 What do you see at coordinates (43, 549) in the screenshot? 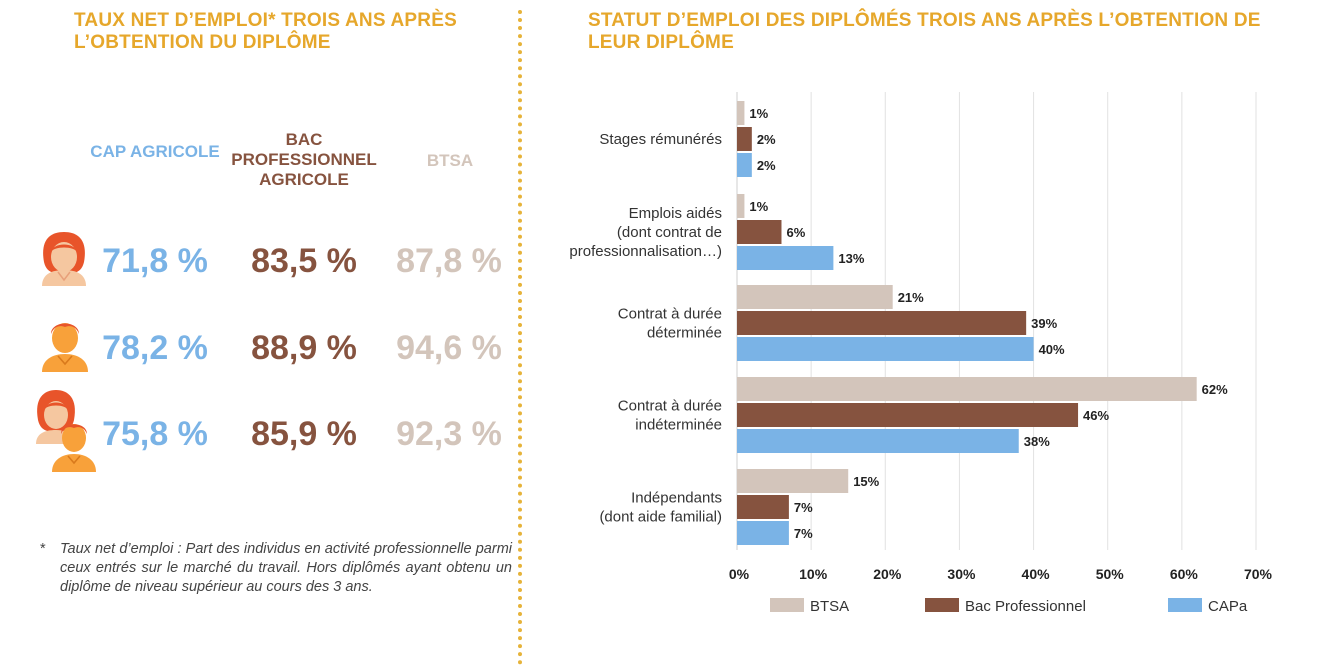
I see `footnote-marker: *` at bounding box center [43, 549].